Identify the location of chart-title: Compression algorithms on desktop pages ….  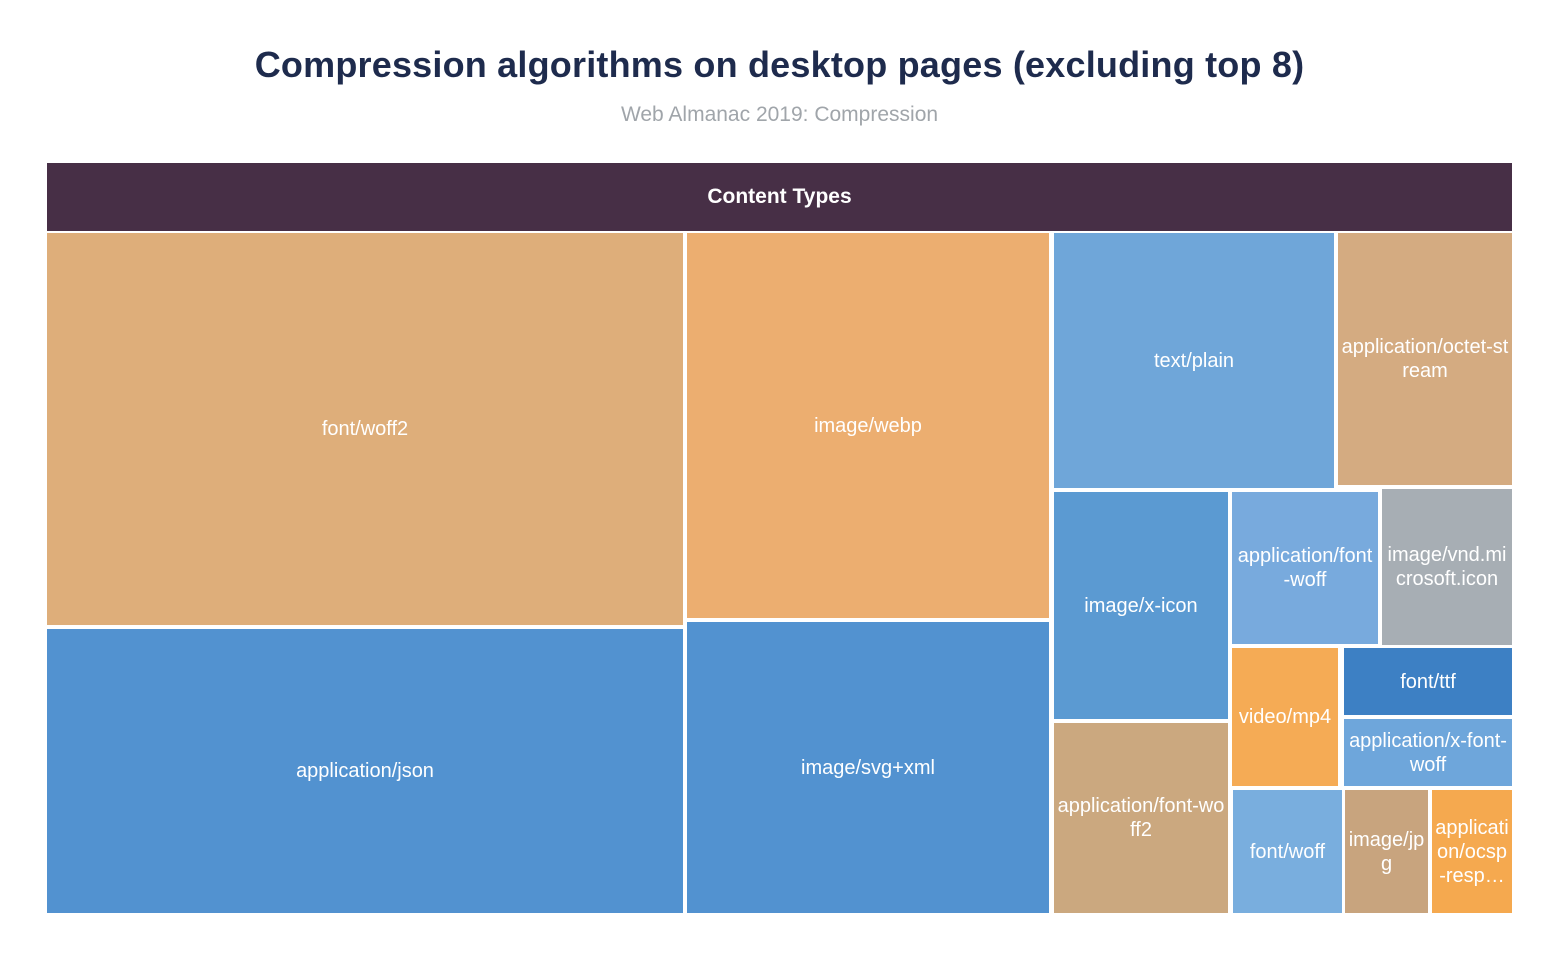
(779, 64).